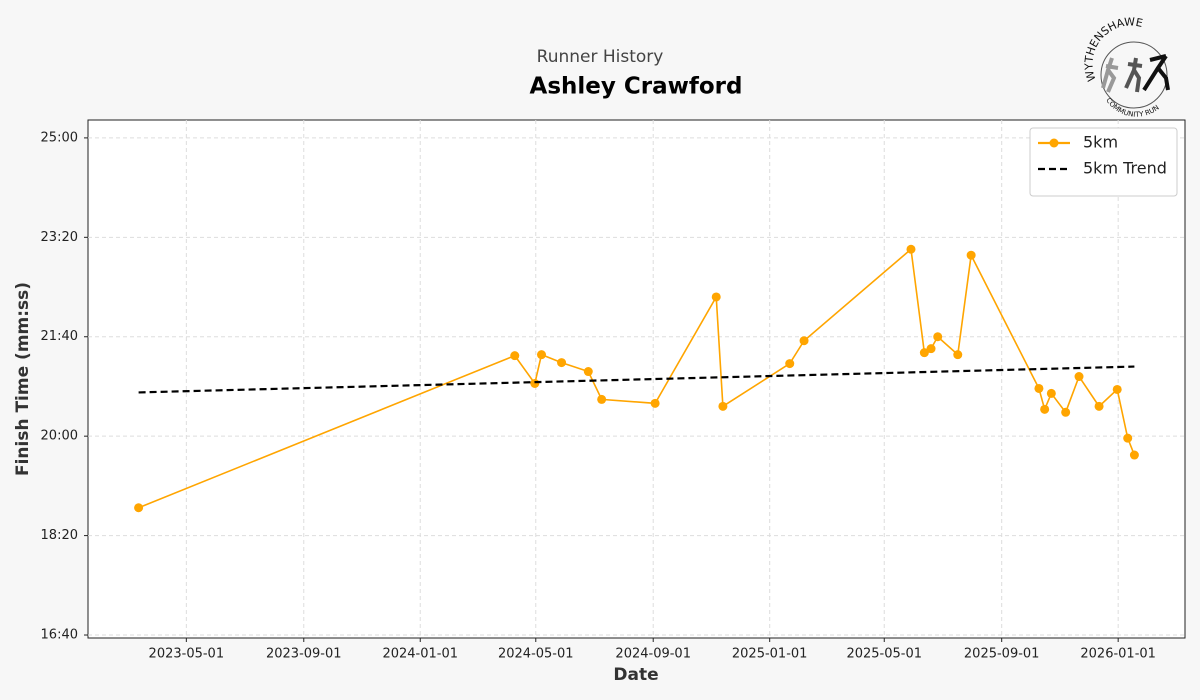  What do you see at coordinates (884, 654) in the screenshot?
I see `x-tick-label: 2025-05-01` at bounding box center [884, 654].